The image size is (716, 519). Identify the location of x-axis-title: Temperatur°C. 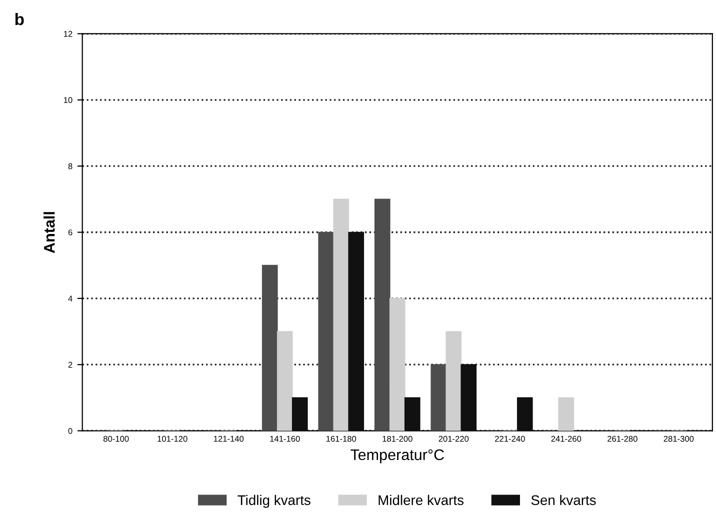
(397, 456).